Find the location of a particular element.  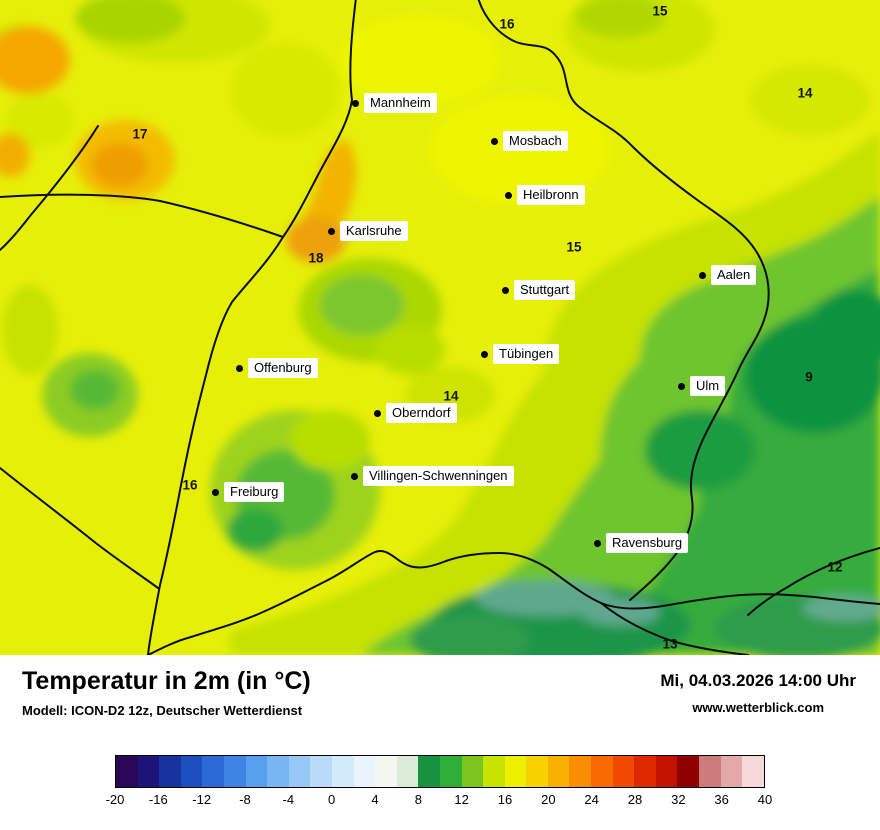

legend-colorbar is located at coordinates (440, 771).